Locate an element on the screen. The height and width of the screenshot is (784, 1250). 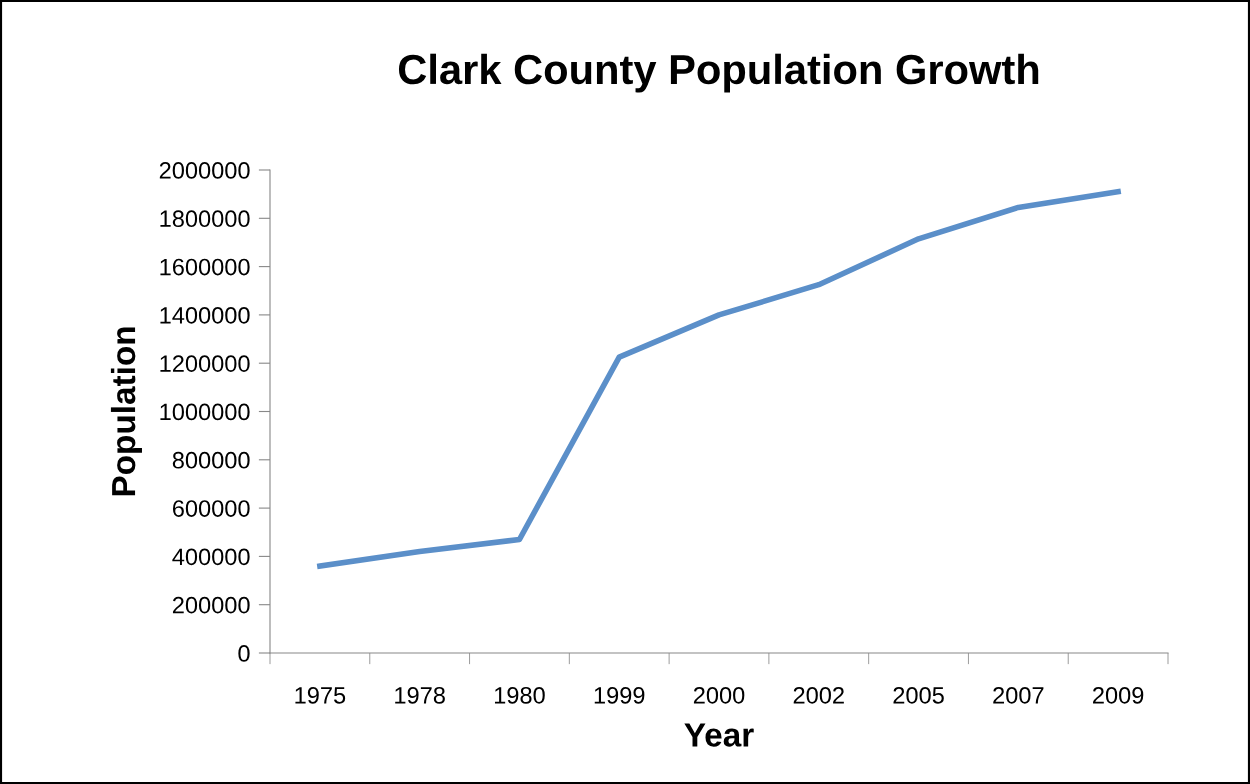
x-tick-label: 1975 is located at coordinates (320, 695).